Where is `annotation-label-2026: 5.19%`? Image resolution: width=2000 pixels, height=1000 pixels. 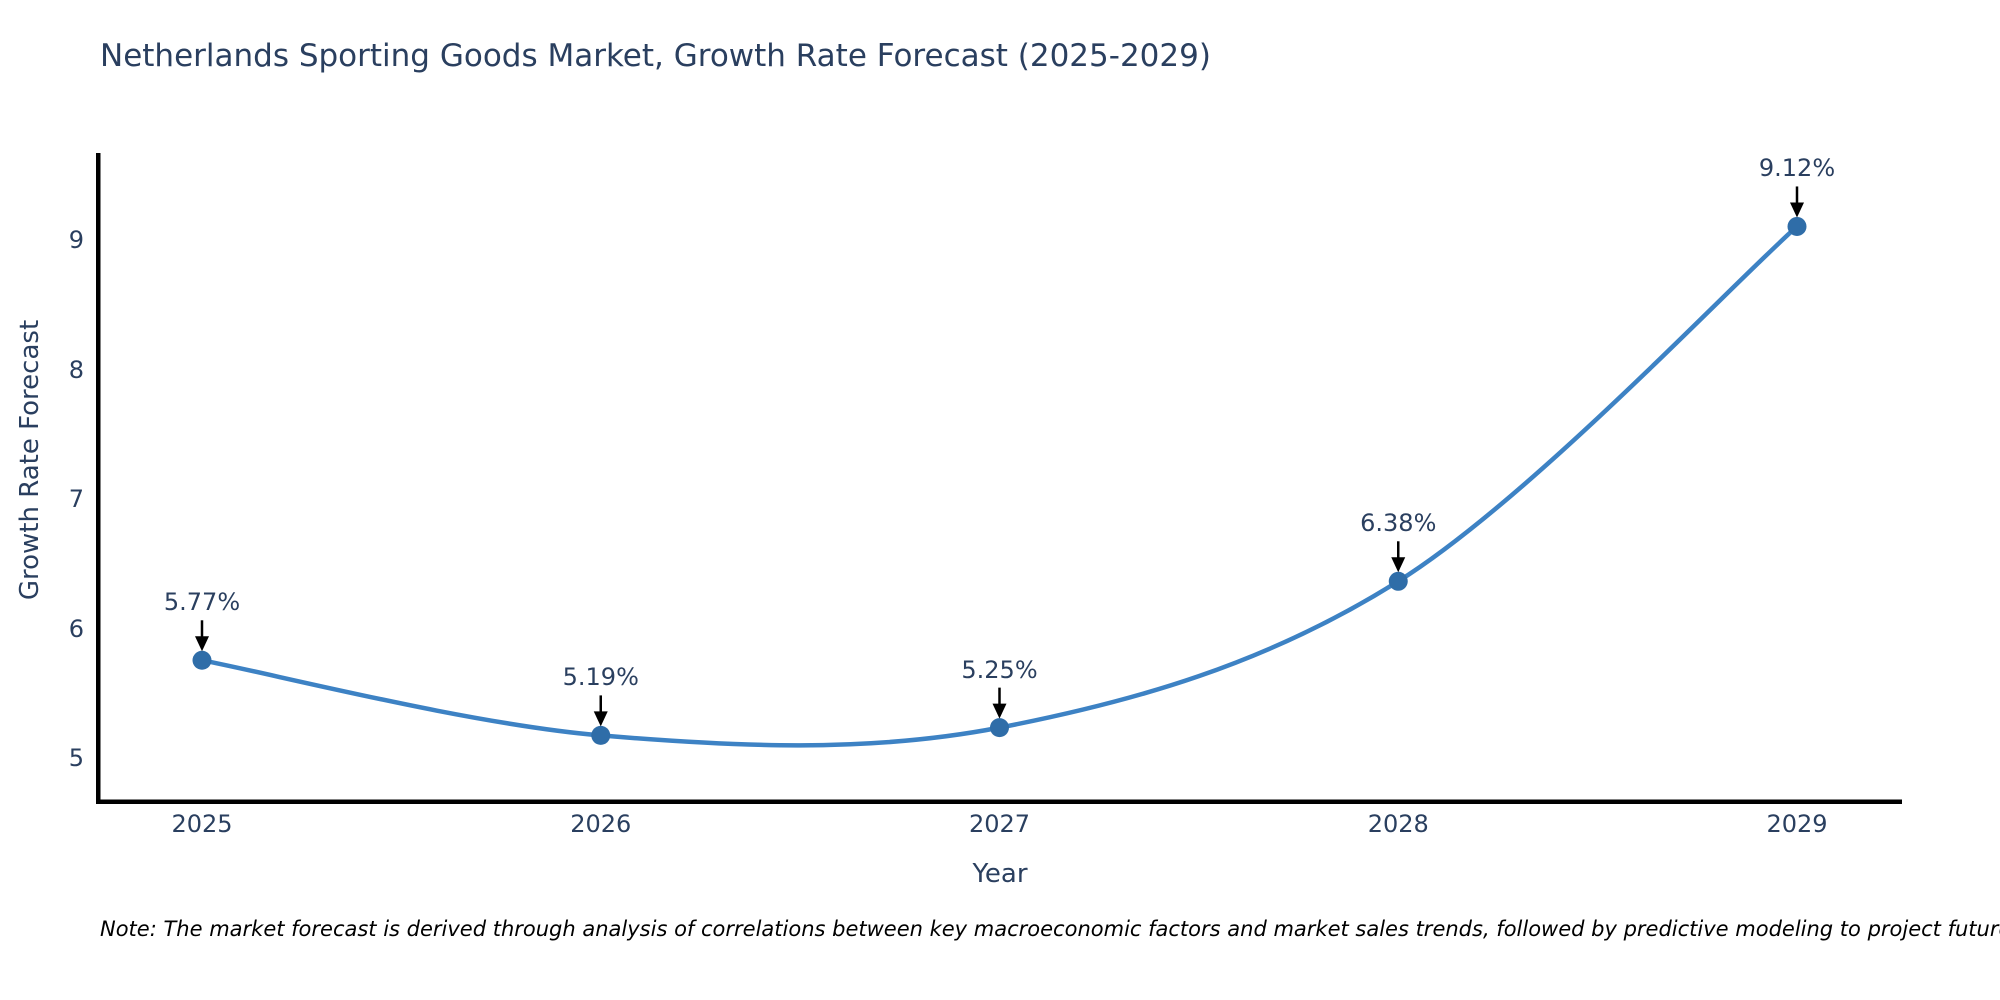
annotation-label-2026: 5.19% is located at coordinates (600, 677).